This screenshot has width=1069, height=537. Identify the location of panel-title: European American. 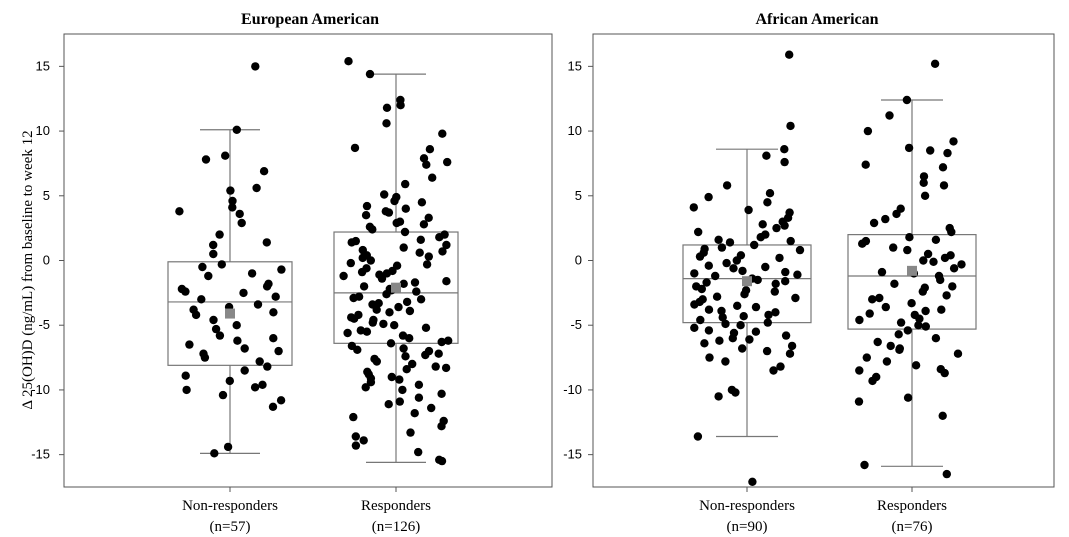
(310, 19).